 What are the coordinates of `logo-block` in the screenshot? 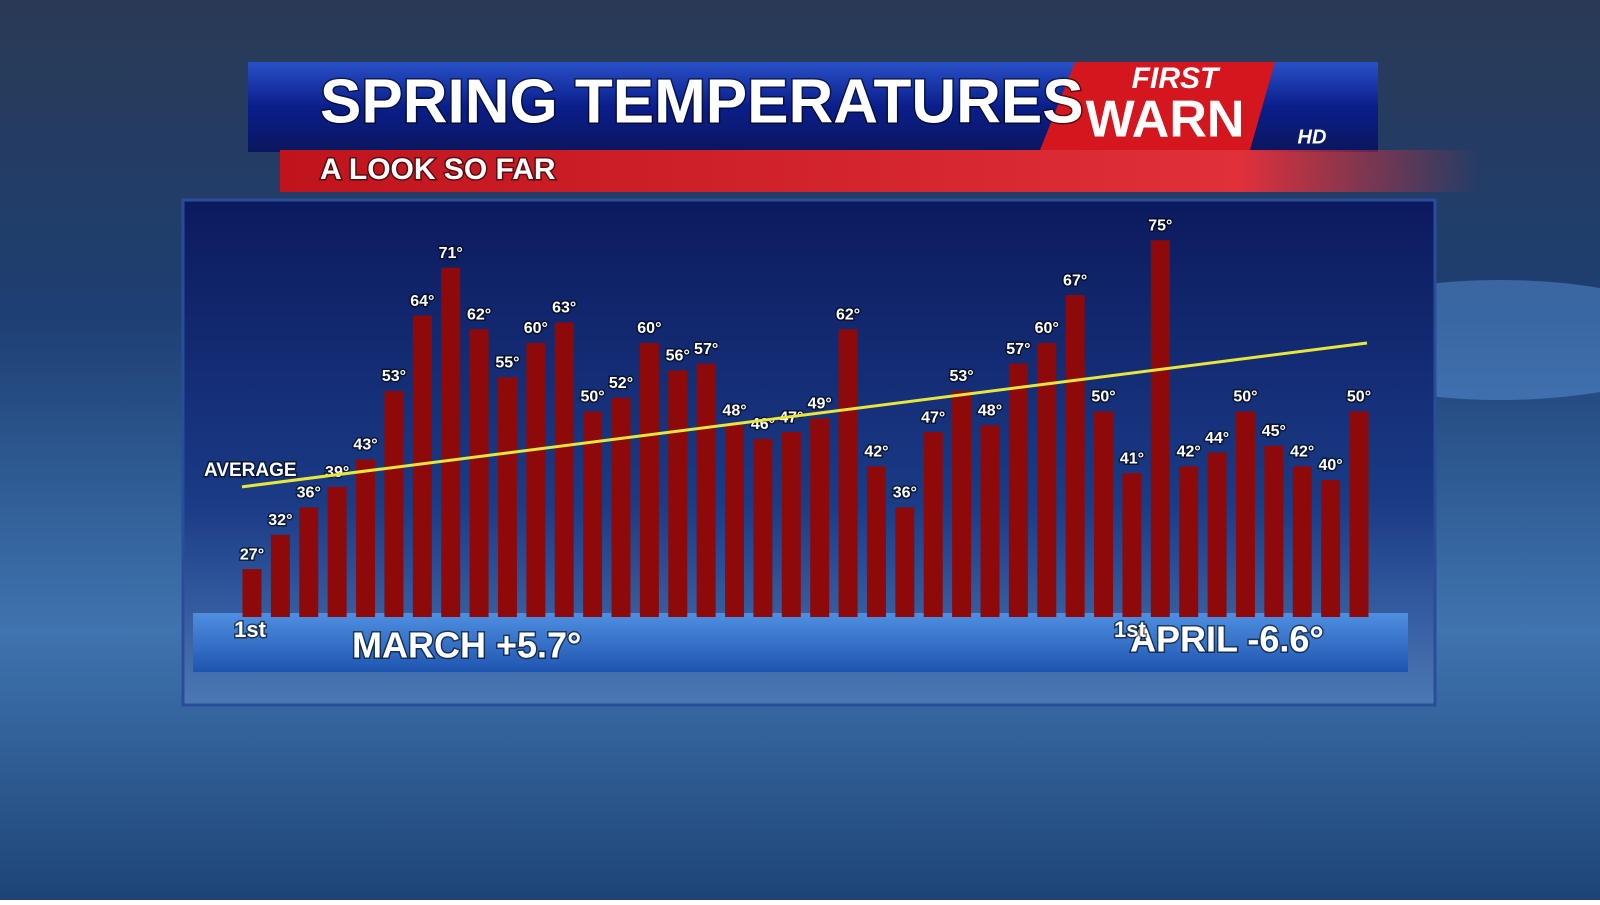 It's located at (1157, 106).